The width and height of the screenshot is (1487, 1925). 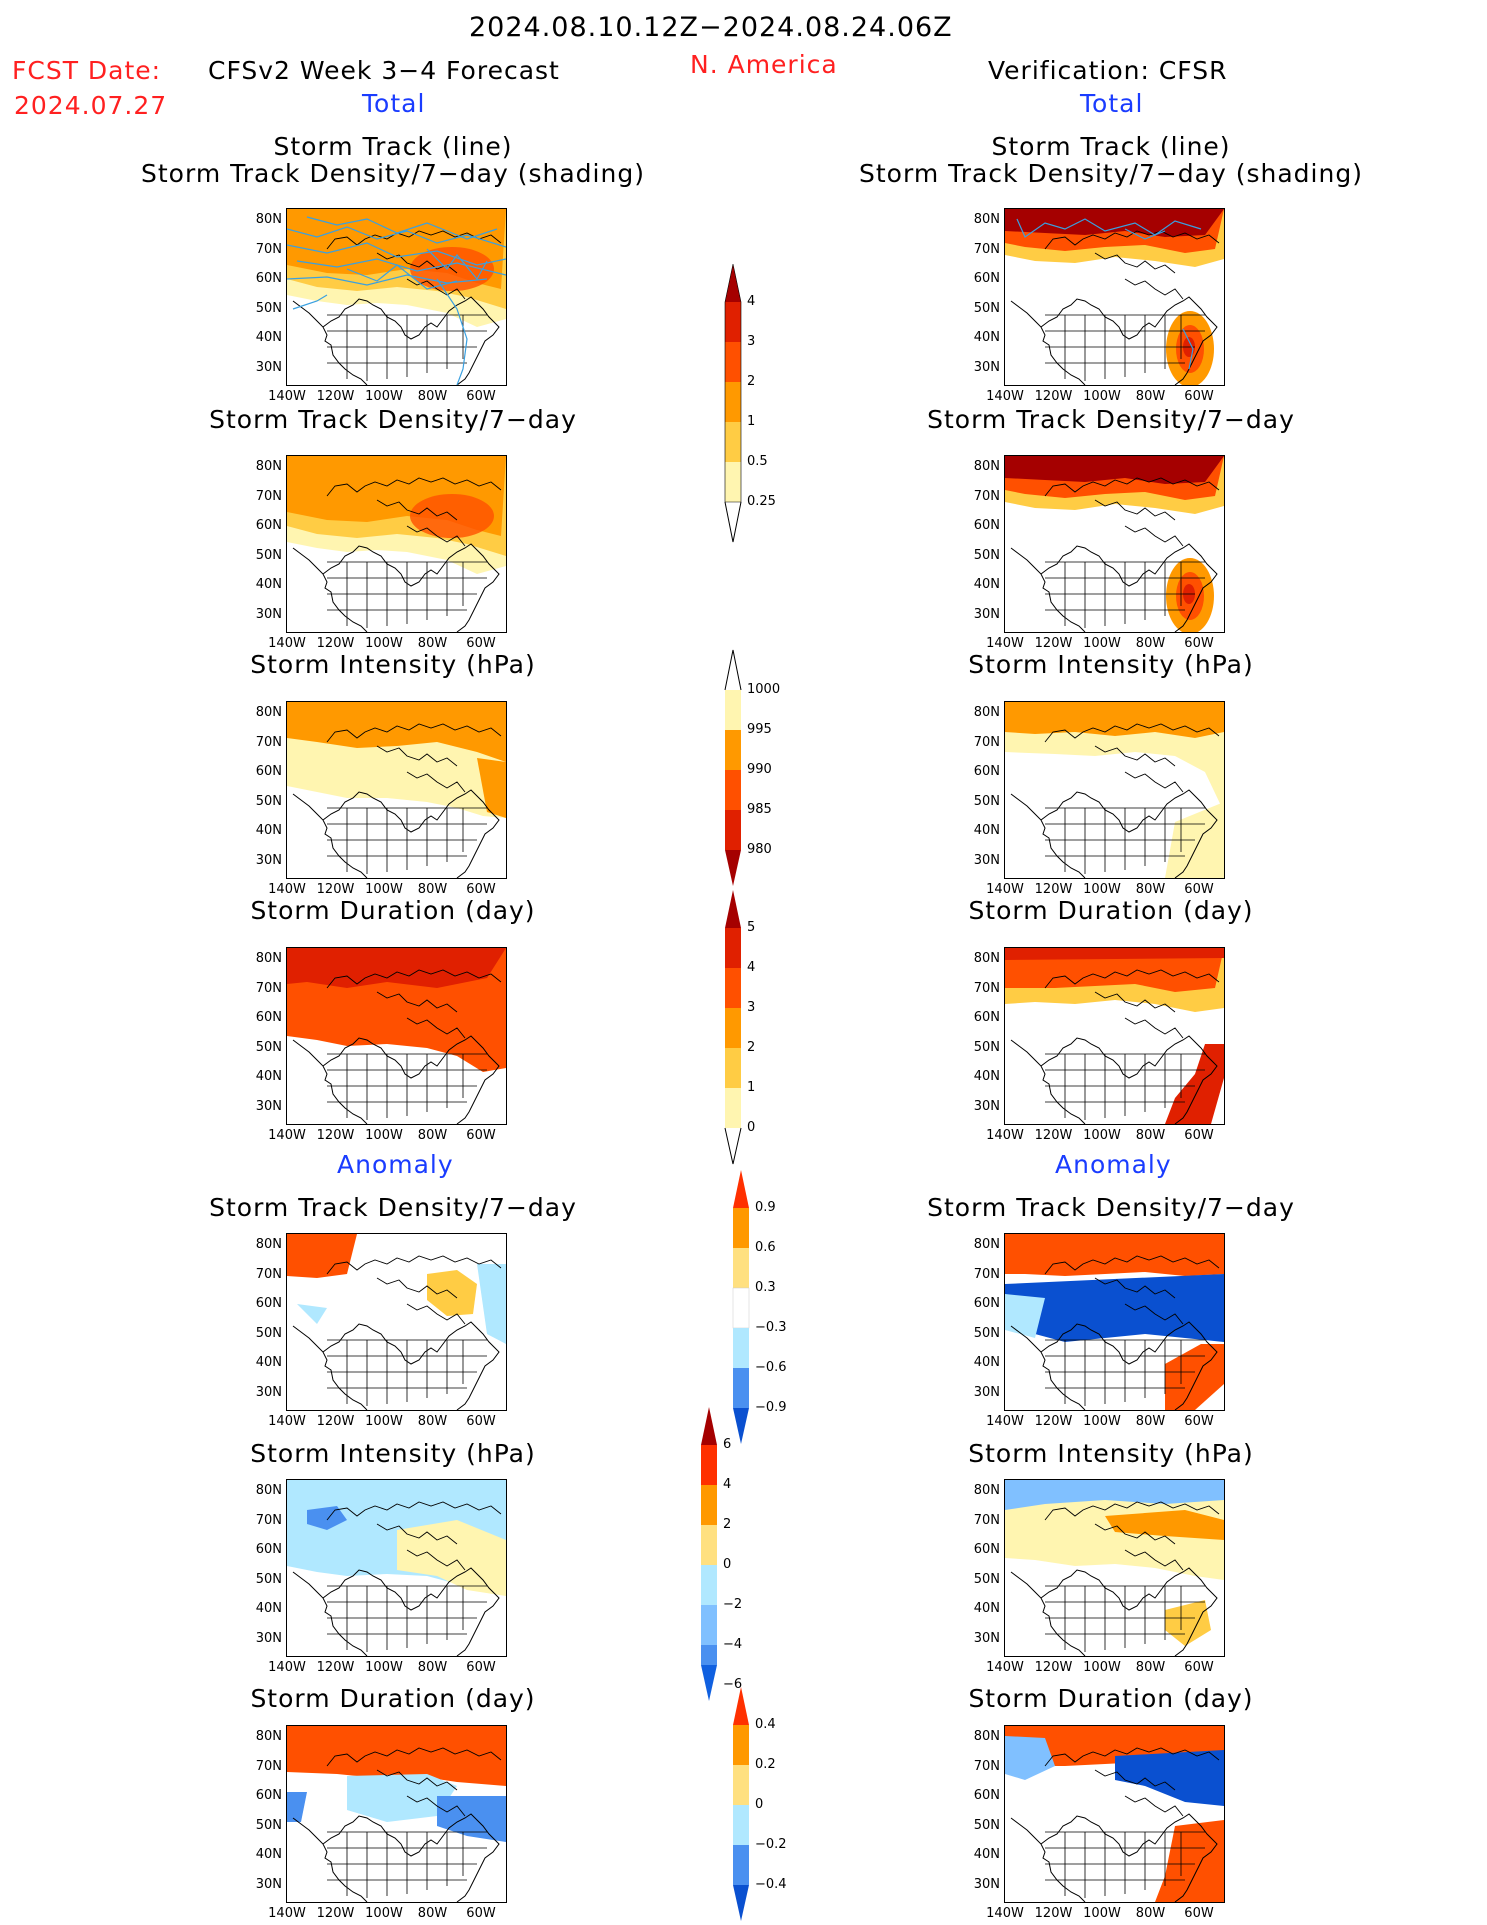 I want to click on colorbar-label: 0, so click(x=727, y=1564).